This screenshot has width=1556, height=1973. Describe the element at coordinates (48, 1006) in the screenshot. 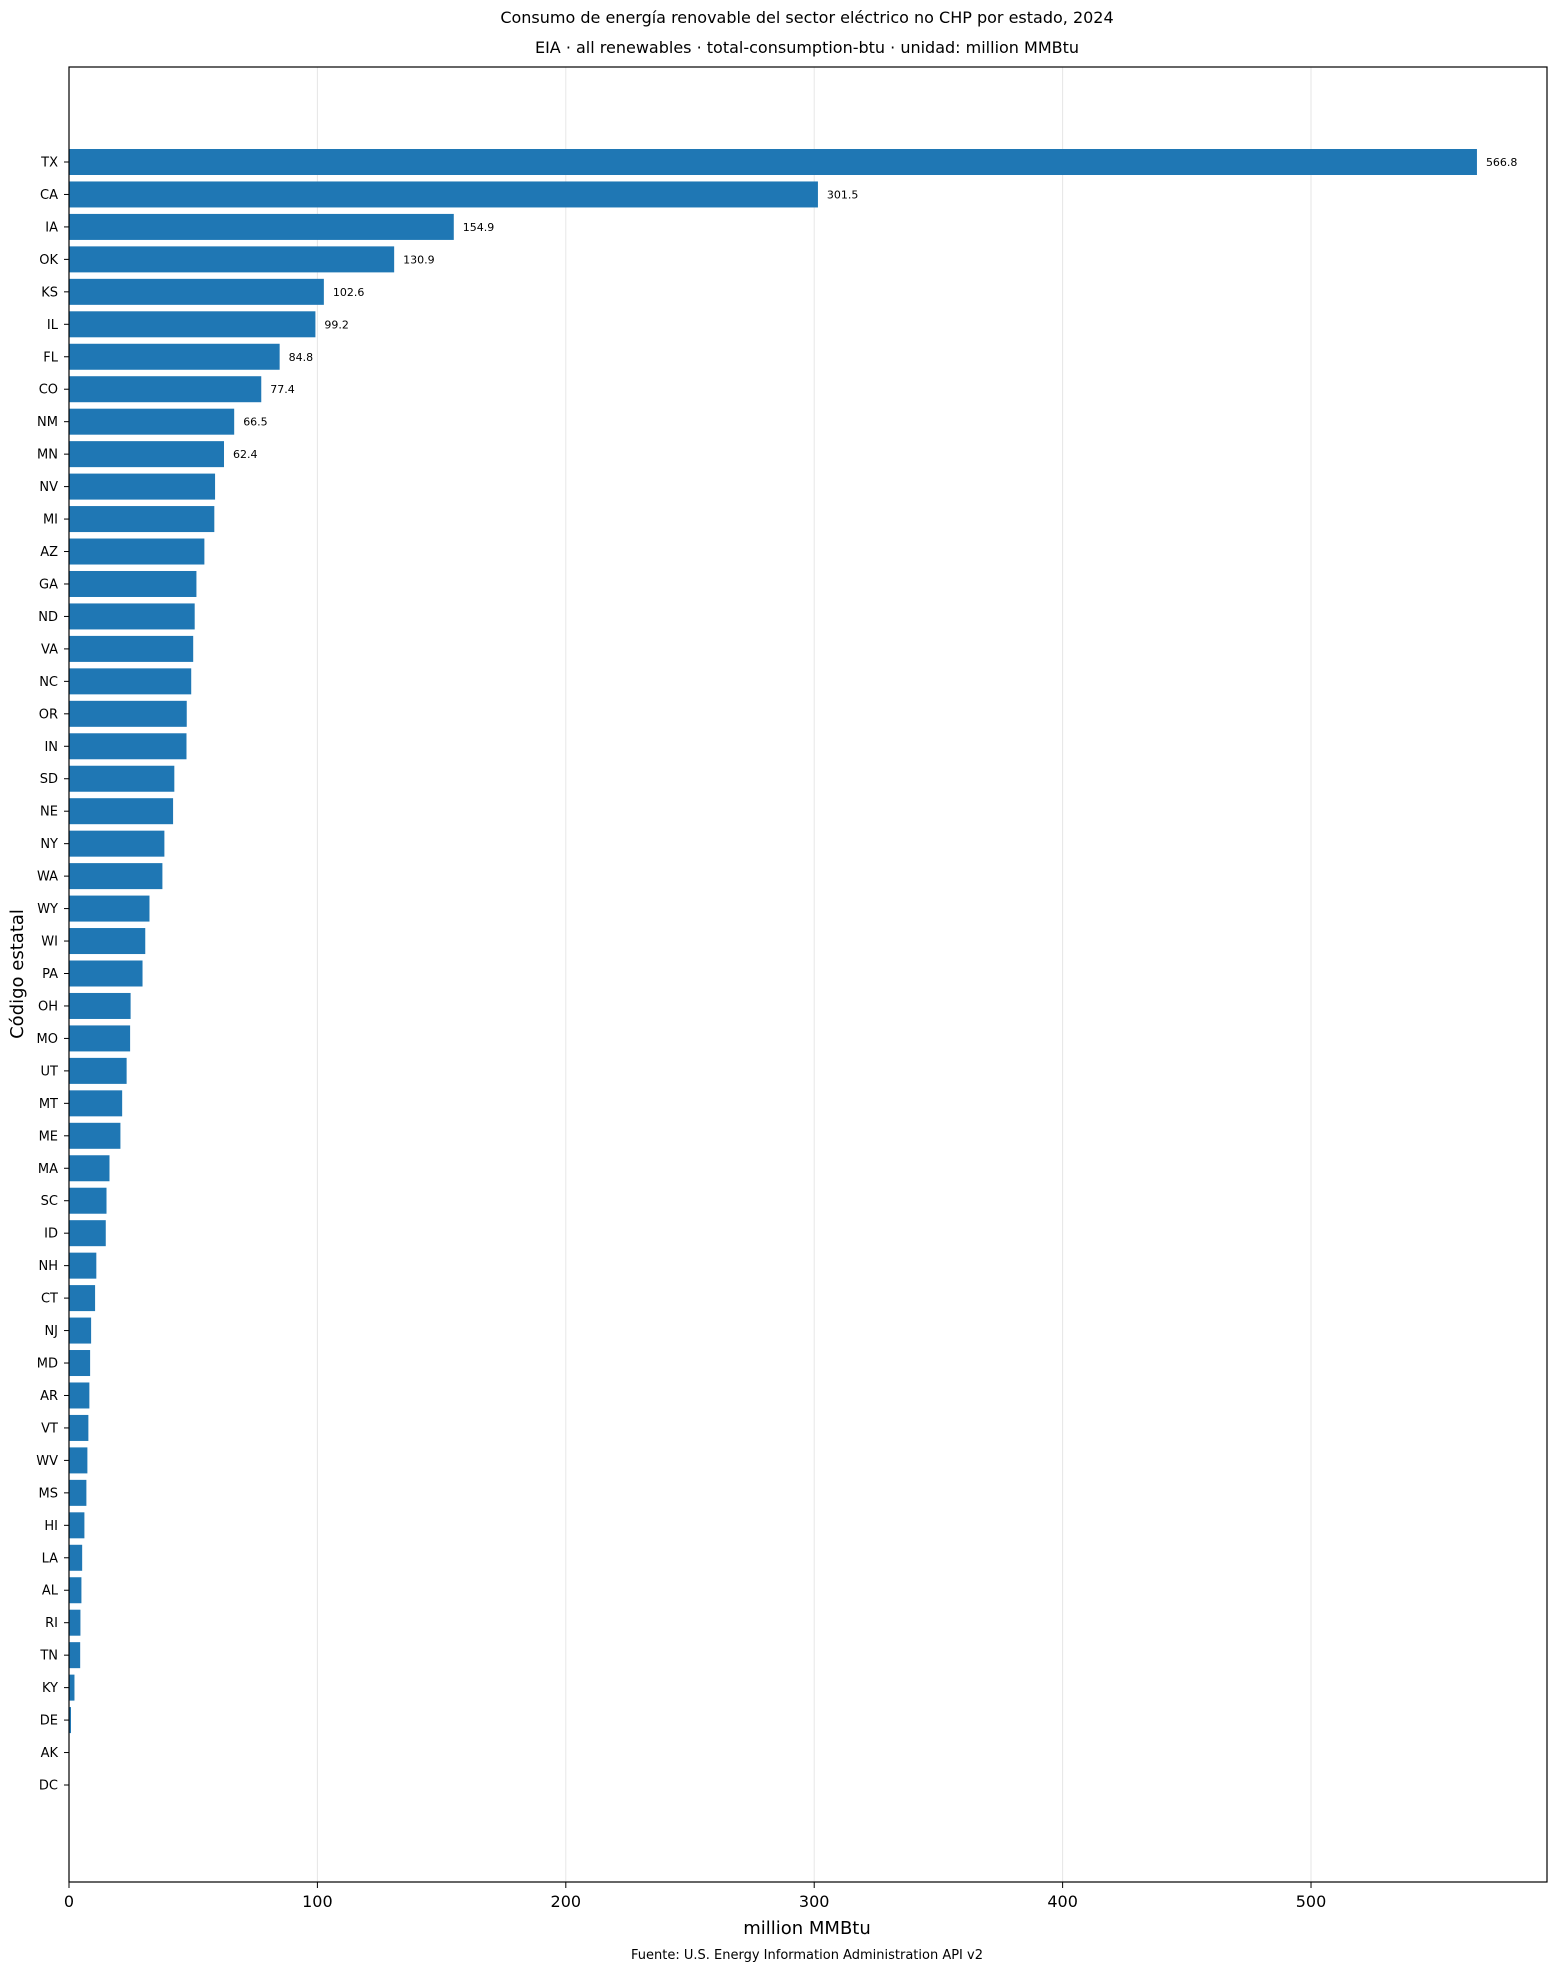

I see `y-tick-label: OH` at that location.